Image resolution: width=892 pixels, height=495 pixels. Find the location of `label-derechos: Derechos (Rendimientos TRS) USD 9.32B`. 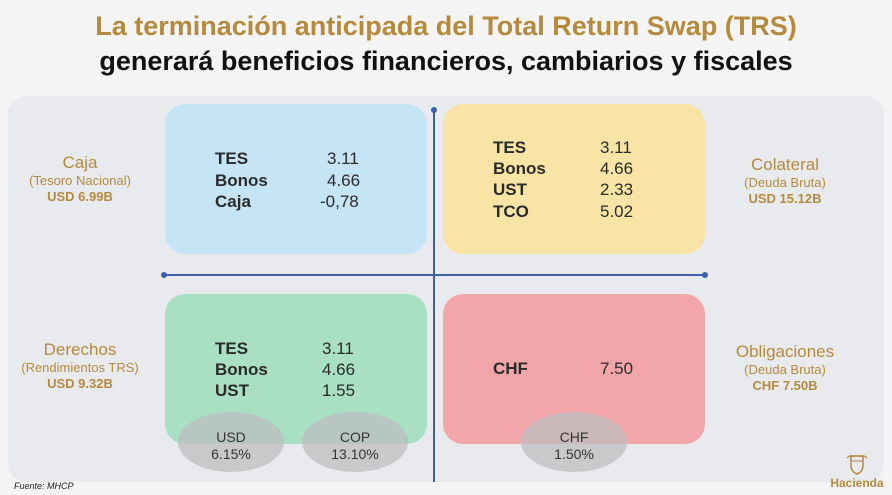

label-derechos: Derechos (Rendimientos TRS) USD 9.32B is located at coordinates (80, 366).